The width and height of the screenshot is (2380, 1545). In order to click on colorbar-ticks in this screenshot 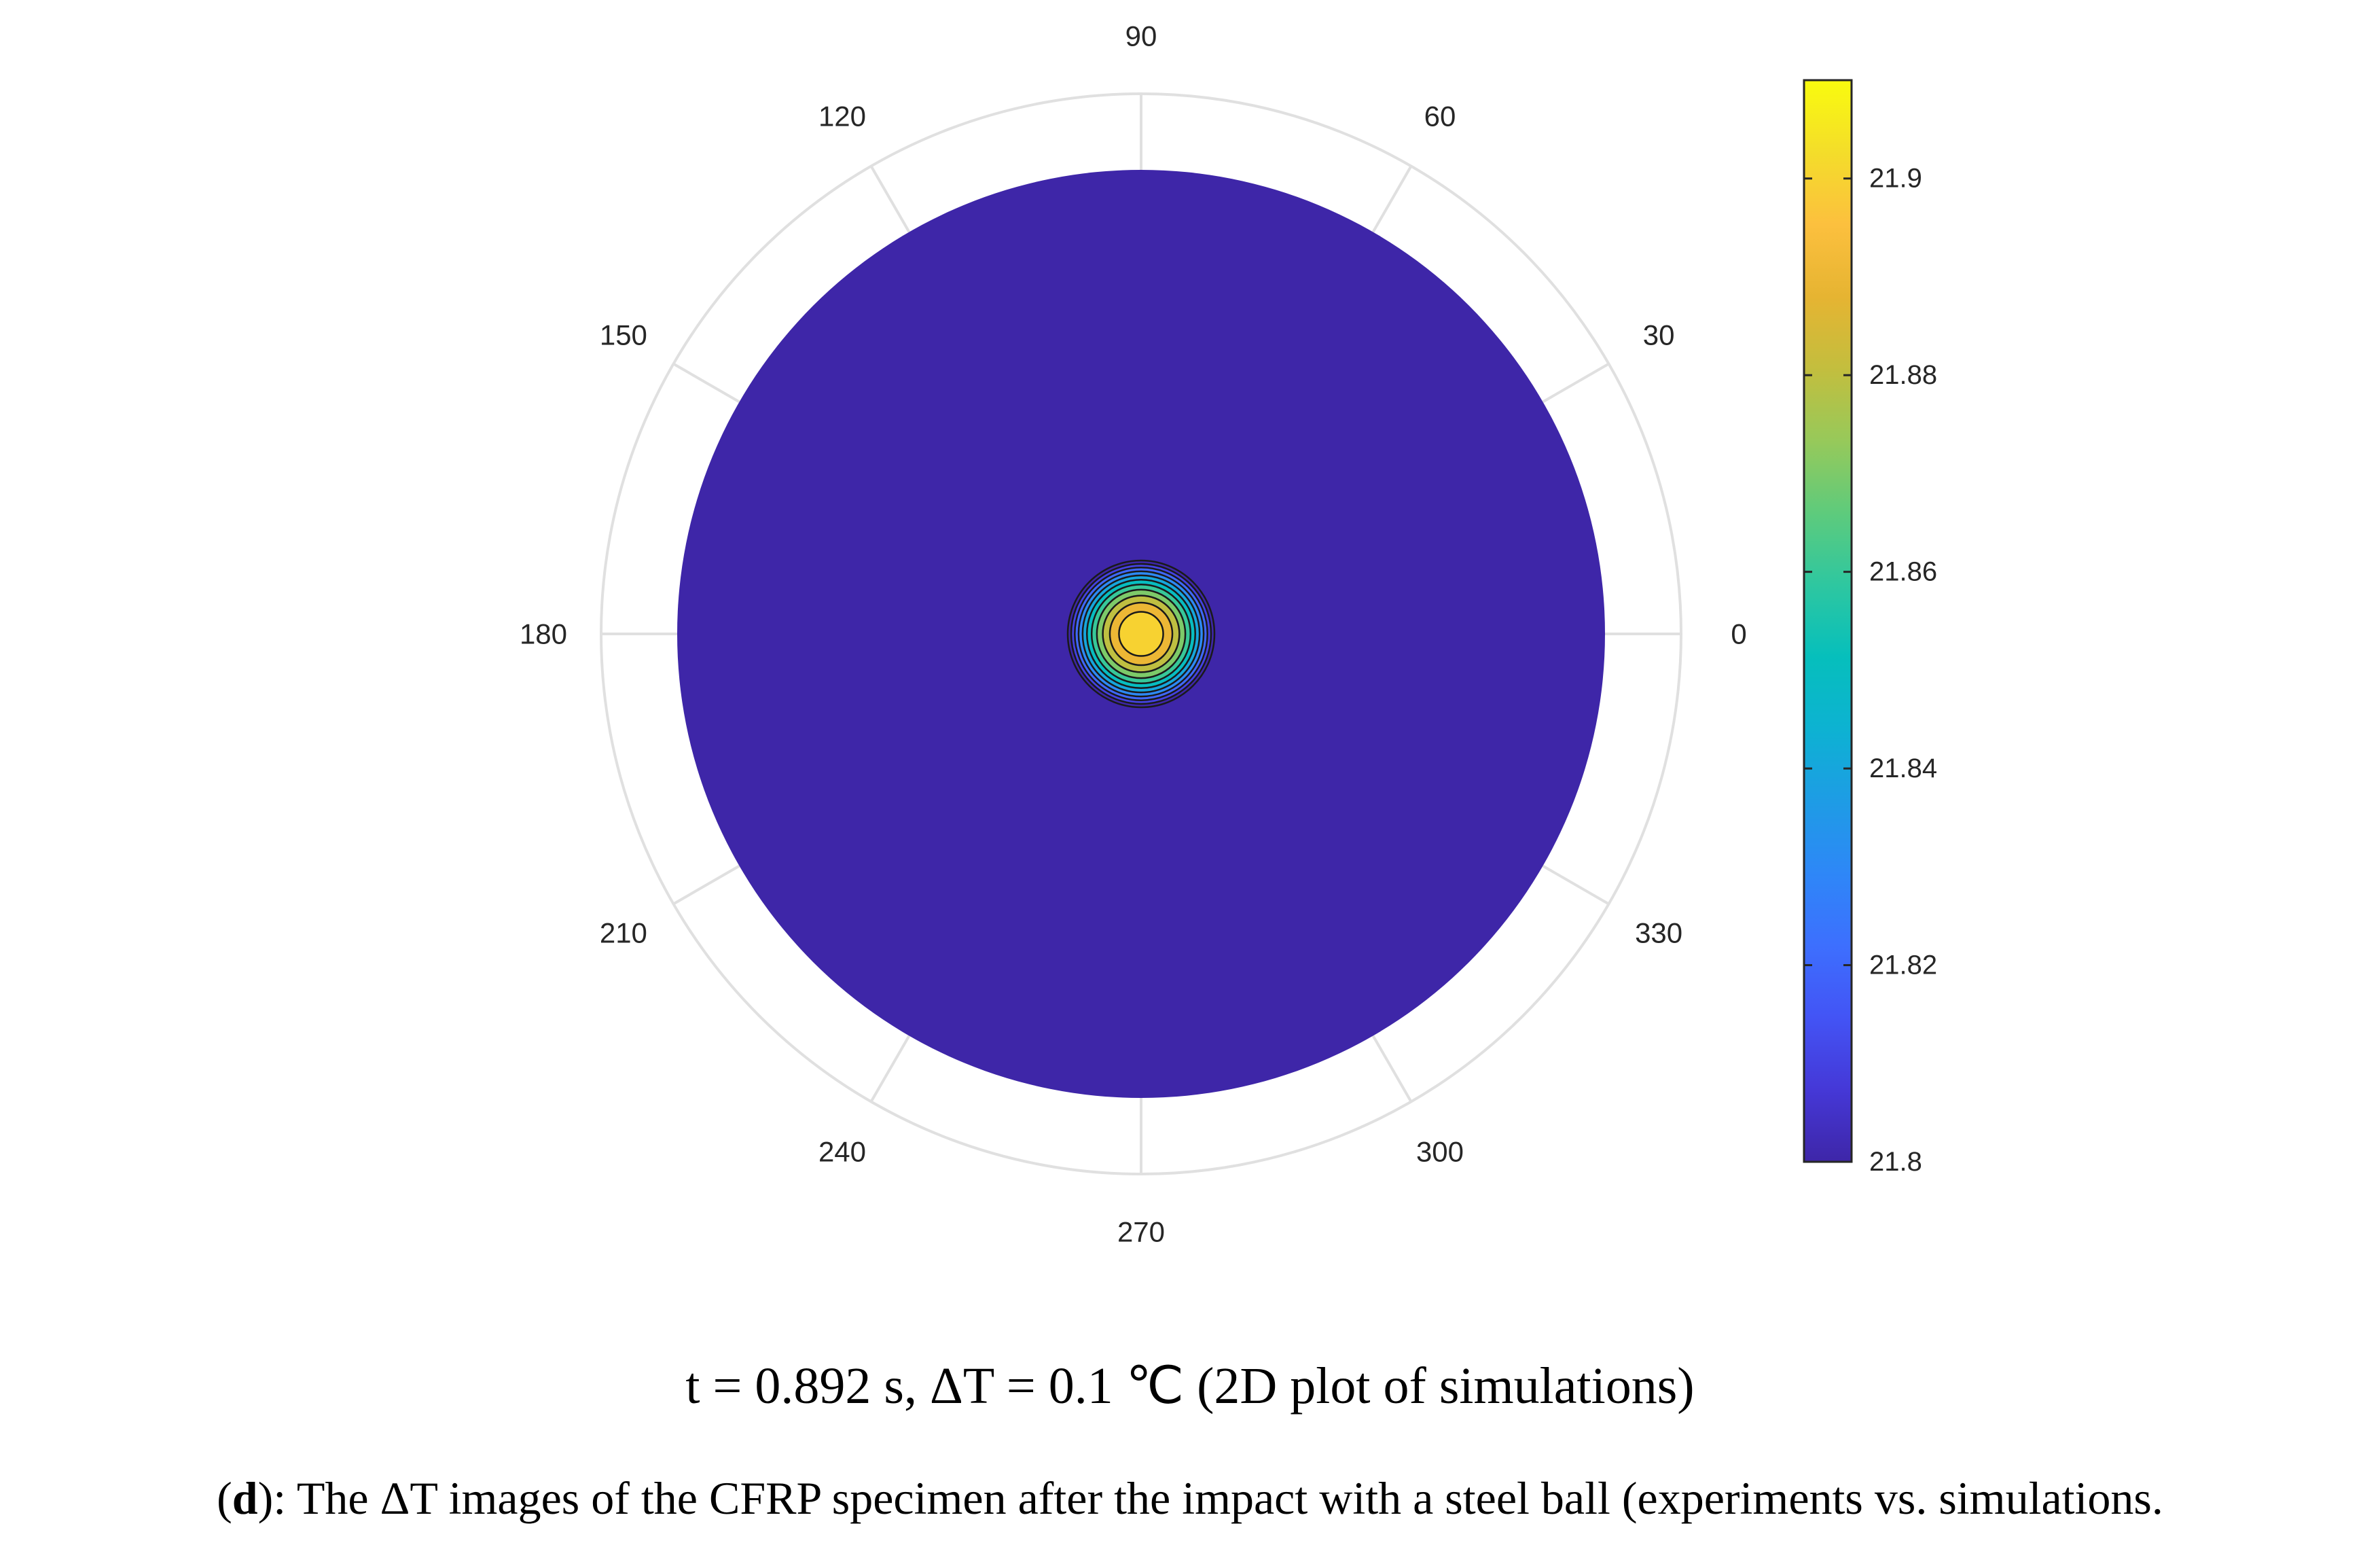, I will do `click(1828, 670)`.